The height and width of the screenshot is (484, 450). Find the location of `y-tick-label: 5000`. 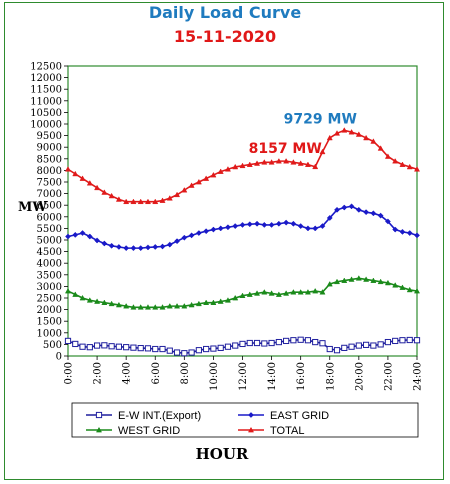

y-tick-label: 5000 is located at coordinates (49, 241).